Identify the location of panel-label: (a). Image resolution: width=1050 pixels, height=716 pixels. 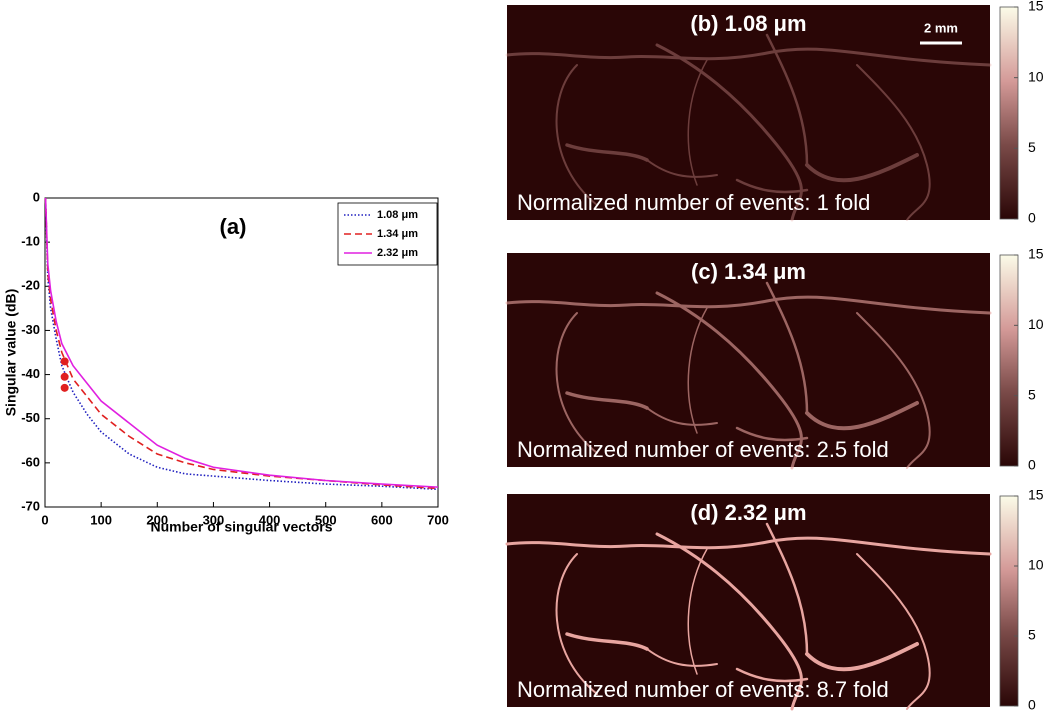
(233, 226).